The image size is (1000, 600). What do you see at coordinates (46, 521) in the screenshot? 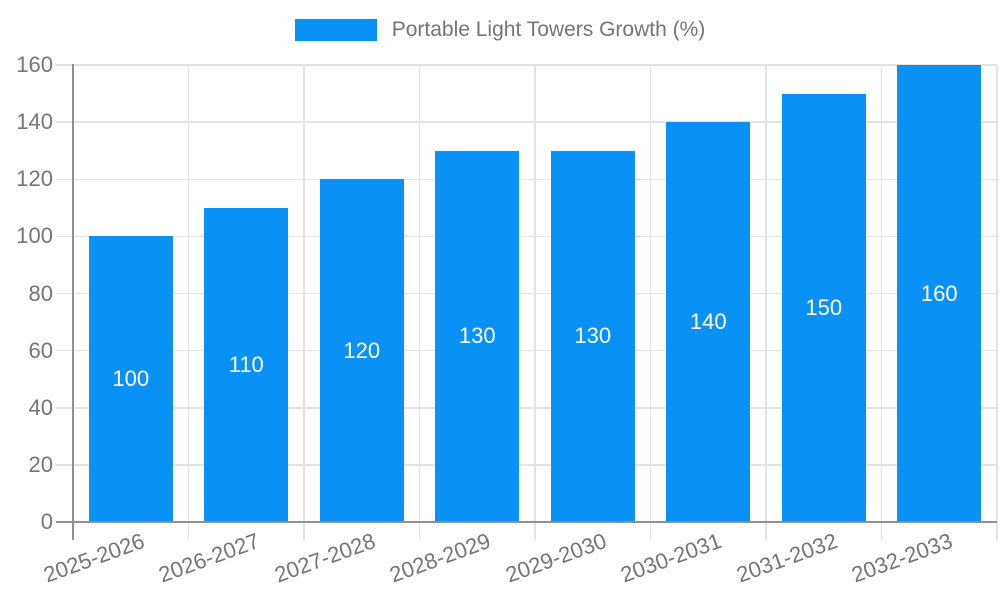
I see `y-axis-tick-label: 0` at bounding box center [46, 521].